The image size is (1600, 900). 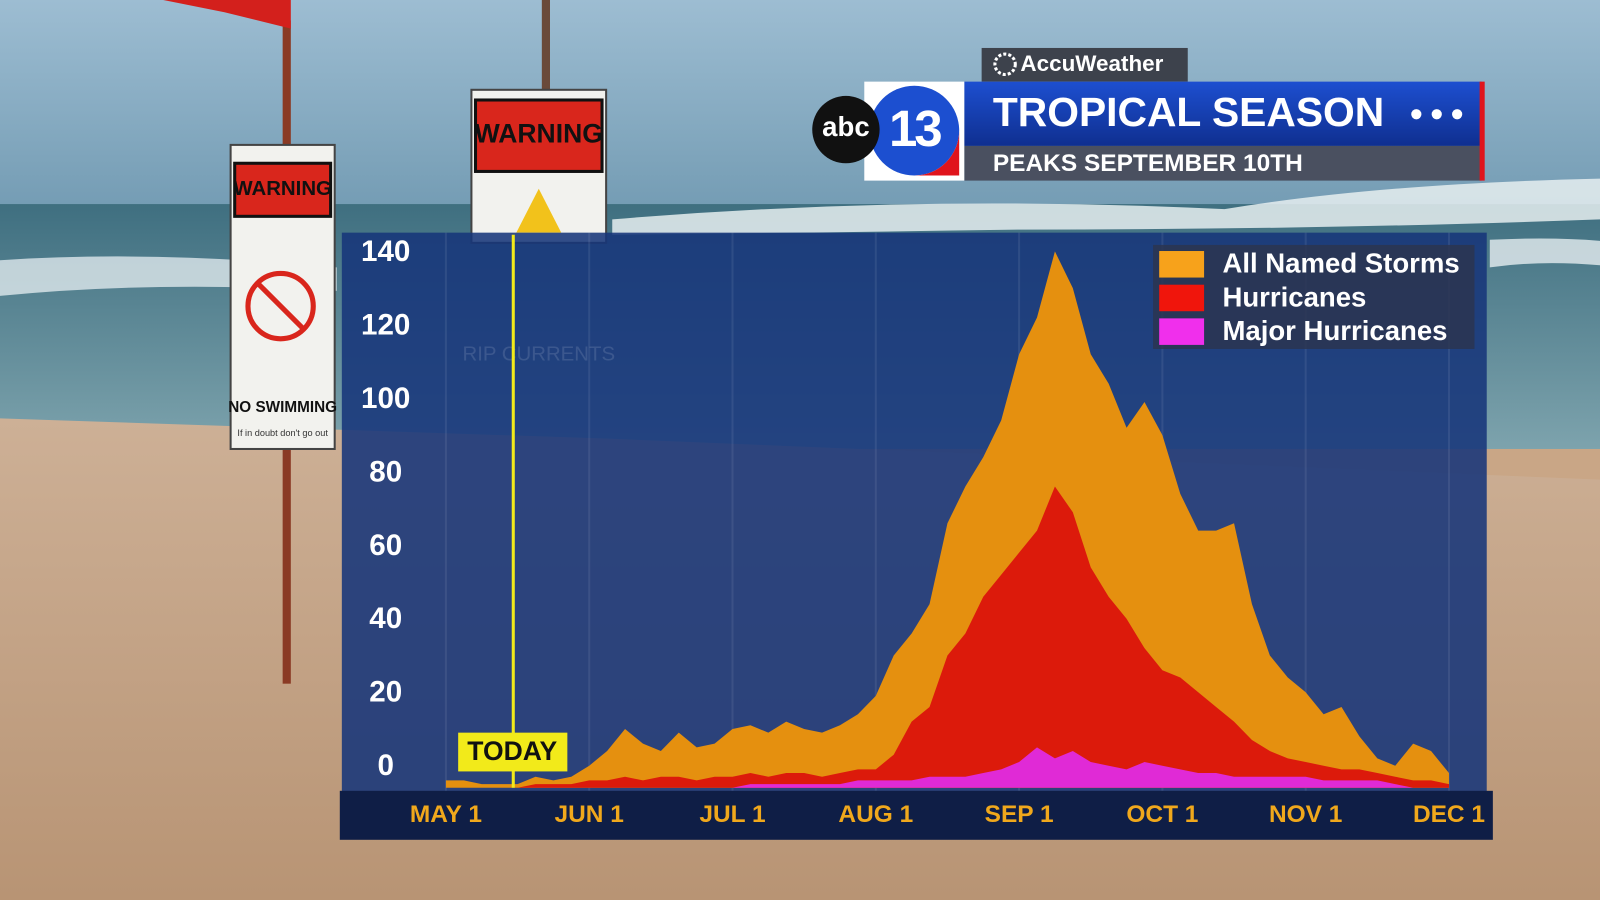 What do you see at coordinates (385, 471) in the screenshot?
I see `y-tick-label: 80` at bounding box center [385, 471].